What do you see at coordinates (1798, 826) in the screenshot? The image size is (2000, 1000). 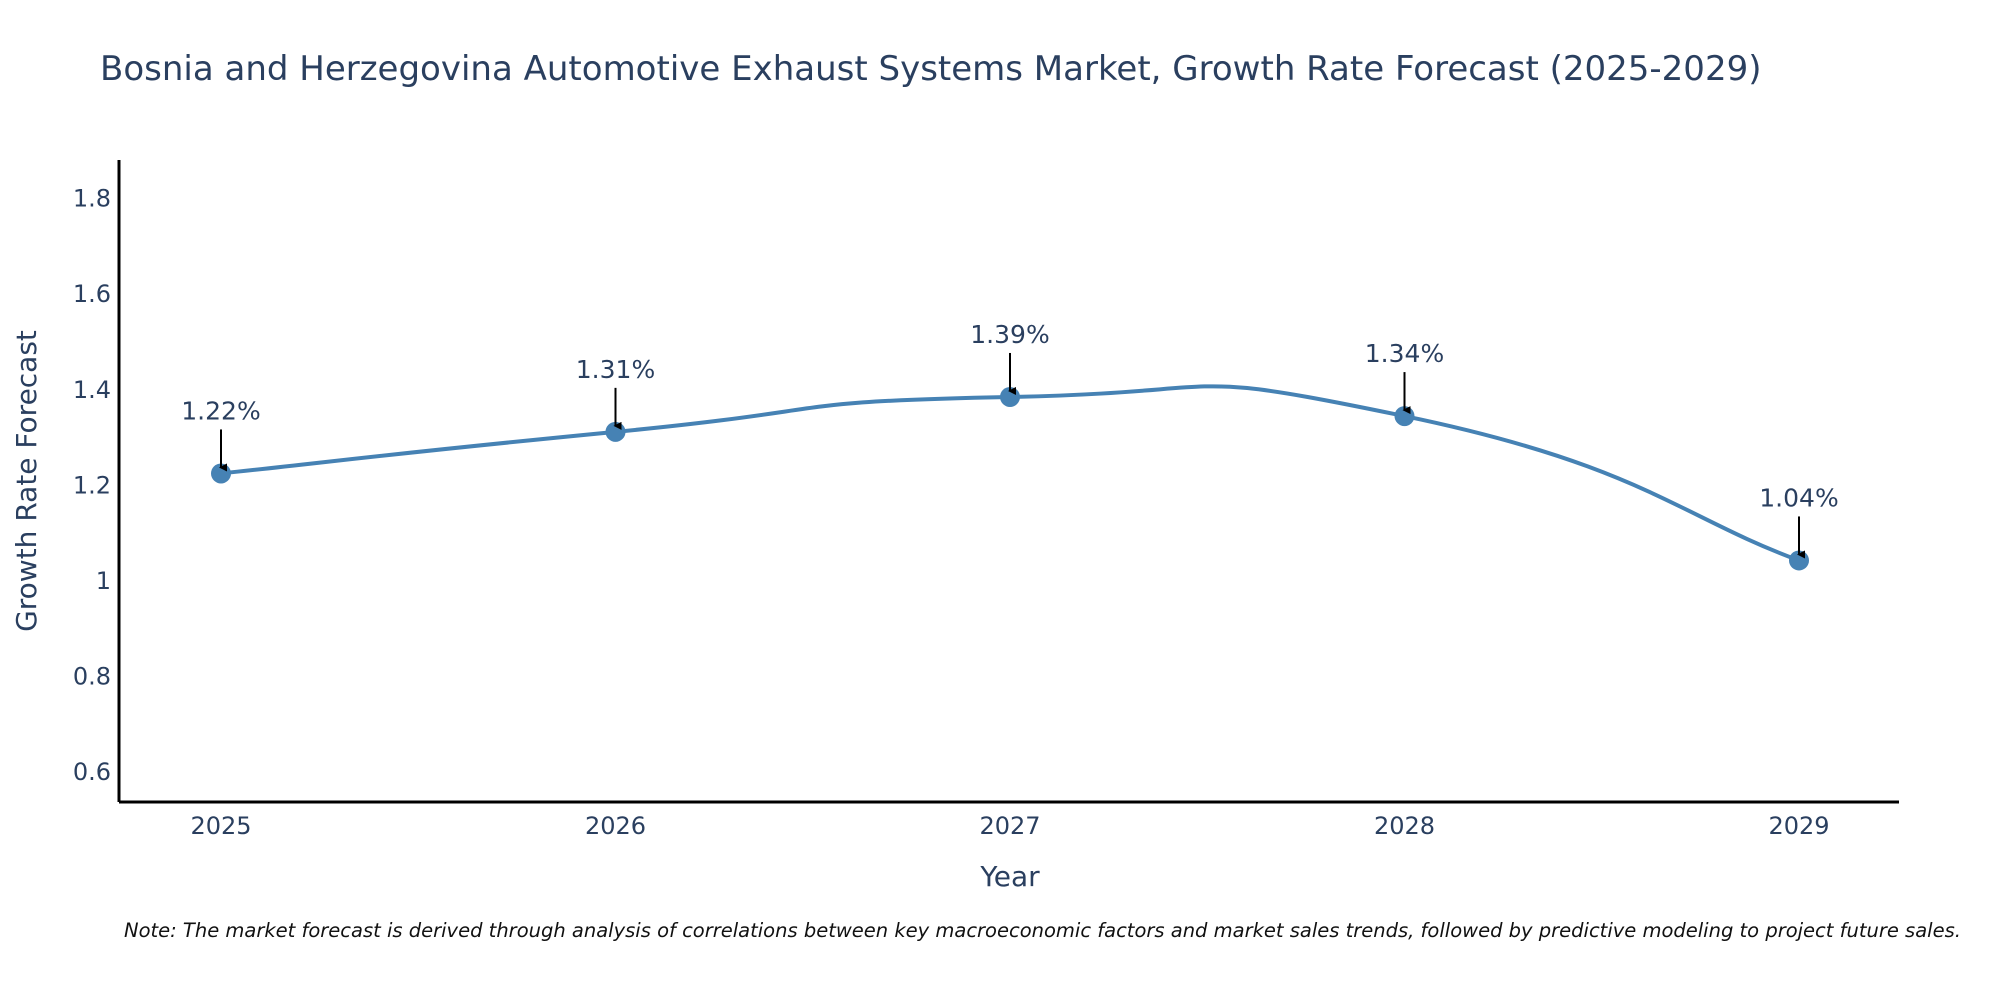 I see `x-tick-label: 2029` at bounding box center [1798, 826].